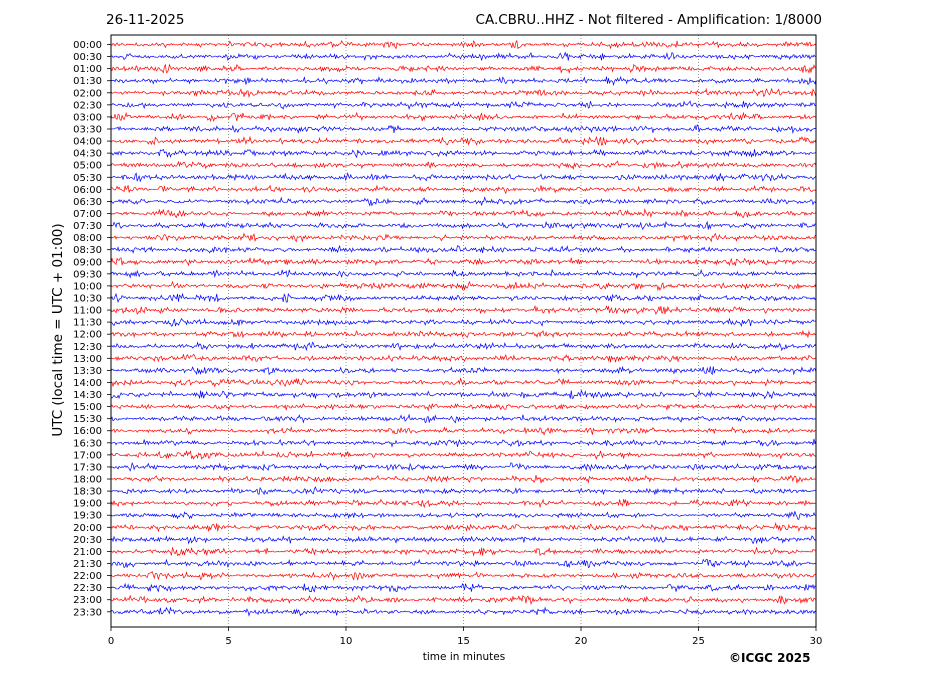 The height and width of the screenshot is (696, 927). I want to click on ytick-label: 13:30, so click(87, 371).